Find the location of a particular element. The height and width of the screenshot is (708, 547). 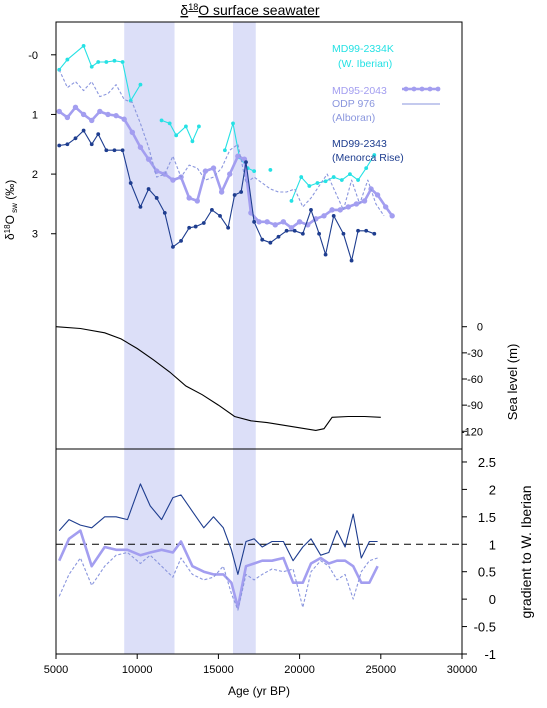

gradient-tick-label: -0.5 is located at coordinates (485, 627).